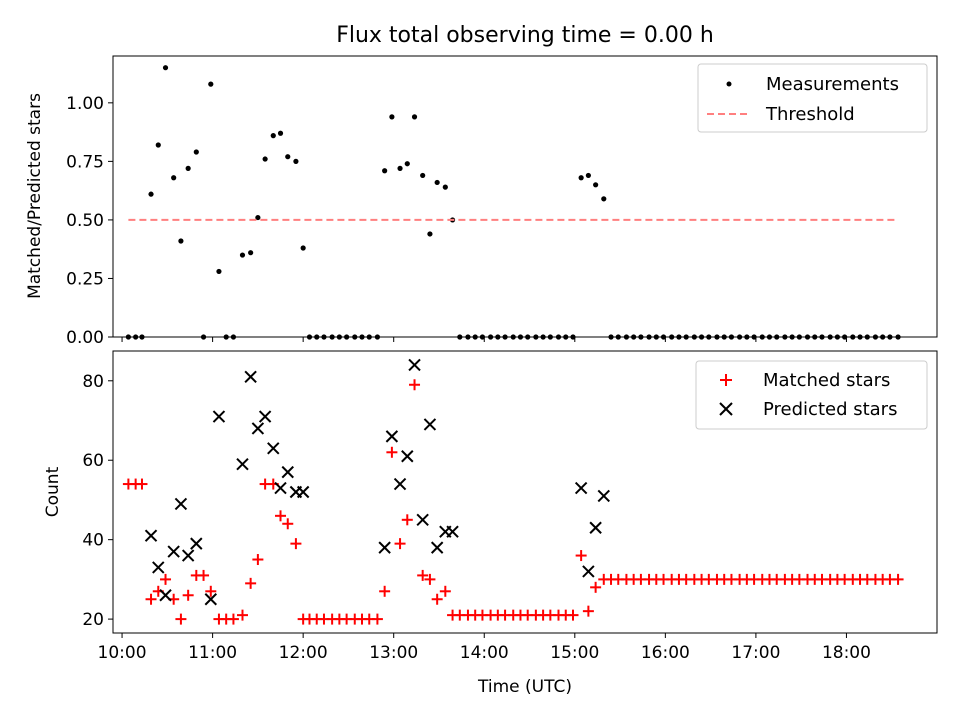 This screenshot has height=720, width=960. What do you see at coordinates (212, 653) in the screenshot?
I see `bottom-x-tick-label: 11:00` at bounding box center [212, 653].